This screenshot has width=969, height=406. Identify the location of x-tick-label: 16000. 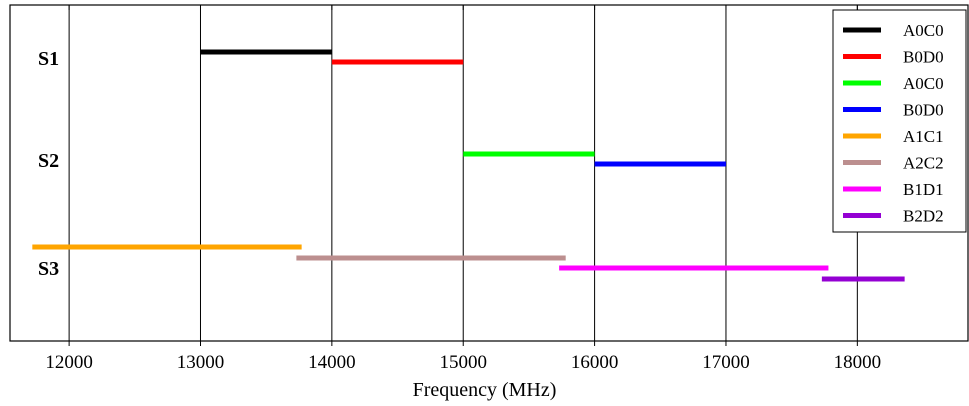
(595, 362).